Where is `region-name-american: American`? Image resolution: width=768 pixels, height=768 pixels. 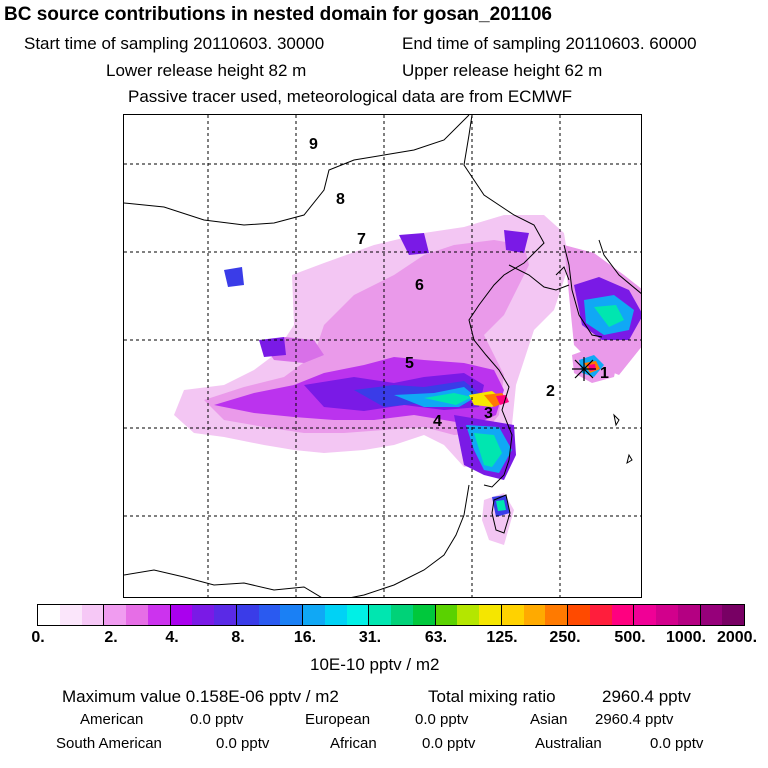 region-name-american: American is located at coordinates (112, 719).